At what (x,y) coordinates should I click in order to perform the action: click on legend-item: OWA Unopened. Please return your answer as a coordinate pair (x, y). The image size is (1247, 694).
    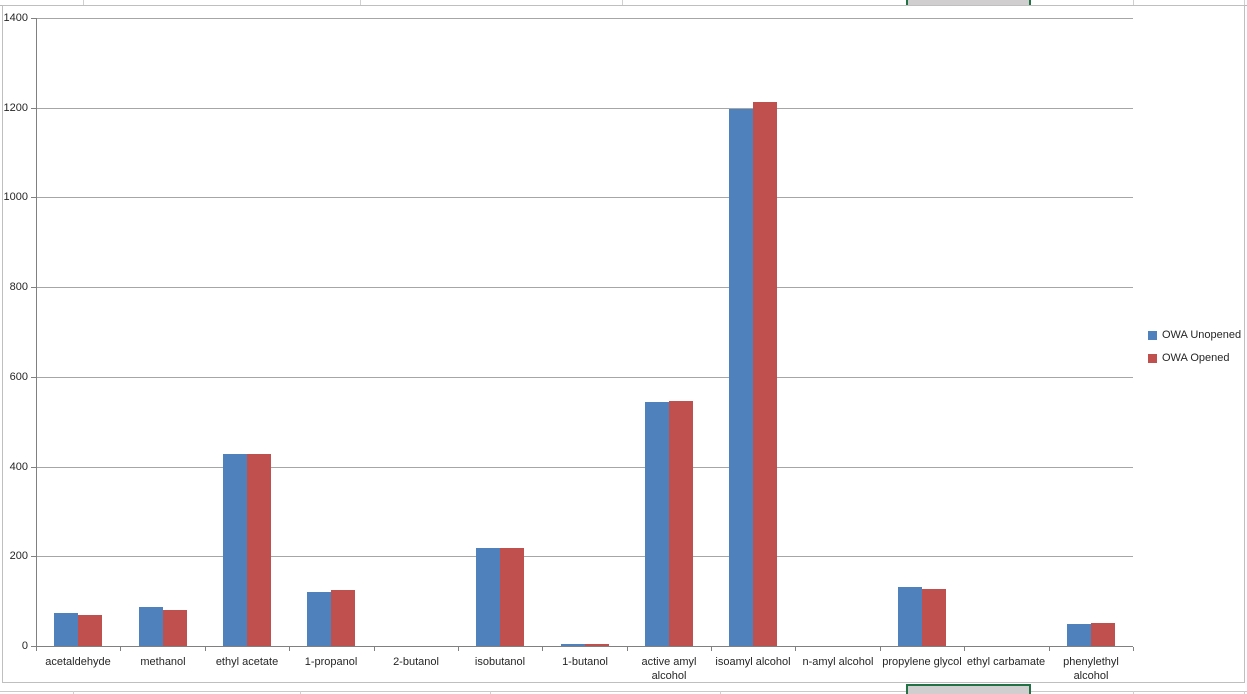
    Looking at the image, I should click on (1194, 335).